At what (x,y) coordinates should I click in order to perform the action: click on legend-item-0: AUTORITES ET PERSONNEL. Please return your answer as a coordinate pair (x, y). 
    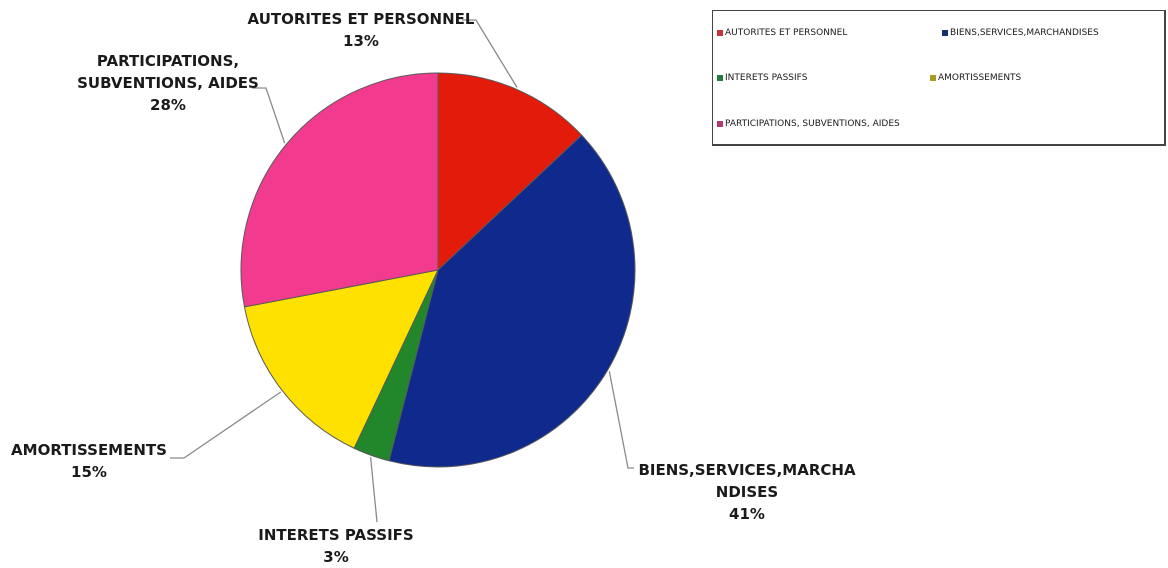
    Looking at the image, I should click on (782, 33).